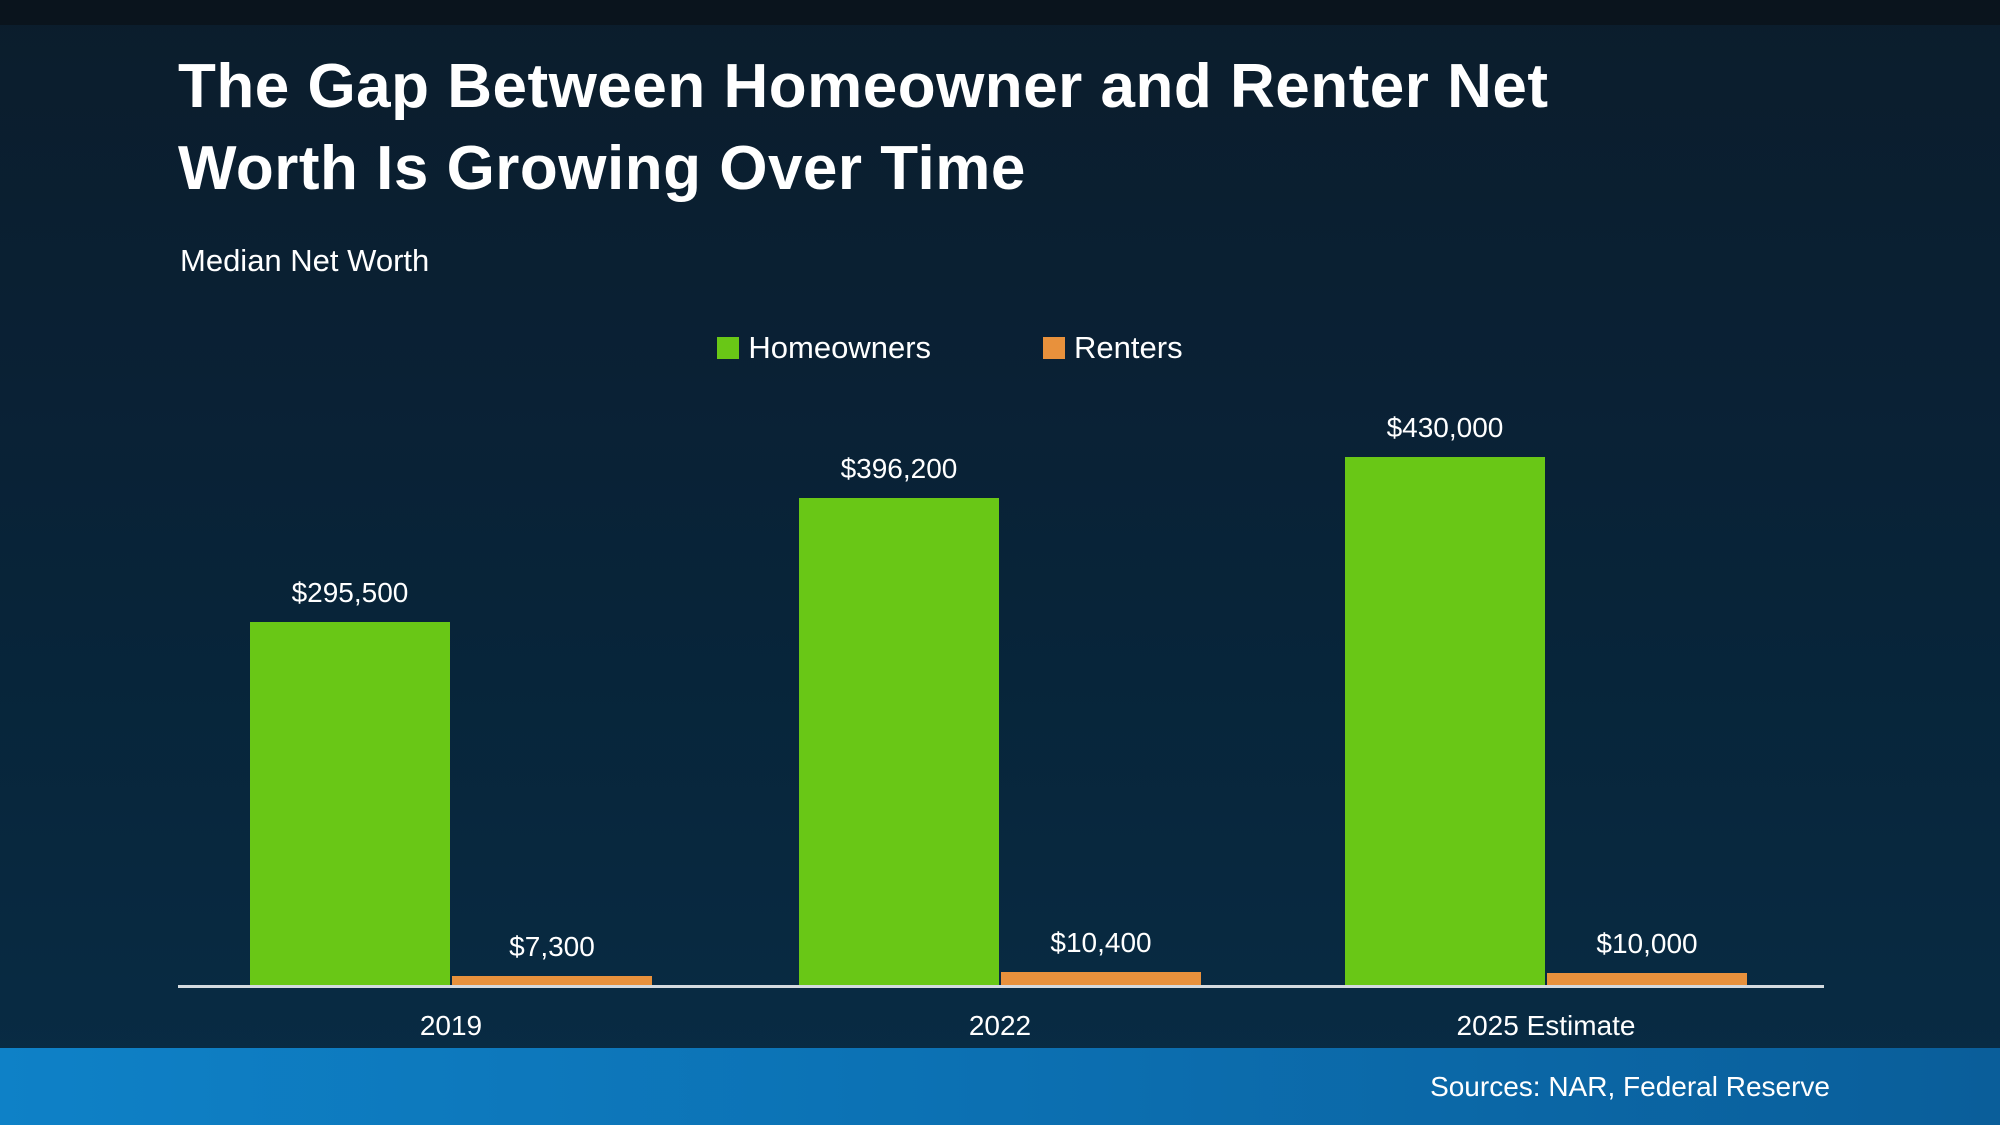 Image resolution: width=2000 pixels, height=1125 pixels. What do you see at coordinates (899, 741) in the screenshot?
I see `homeowners-bar-2022` at bounding box center [899, 741].